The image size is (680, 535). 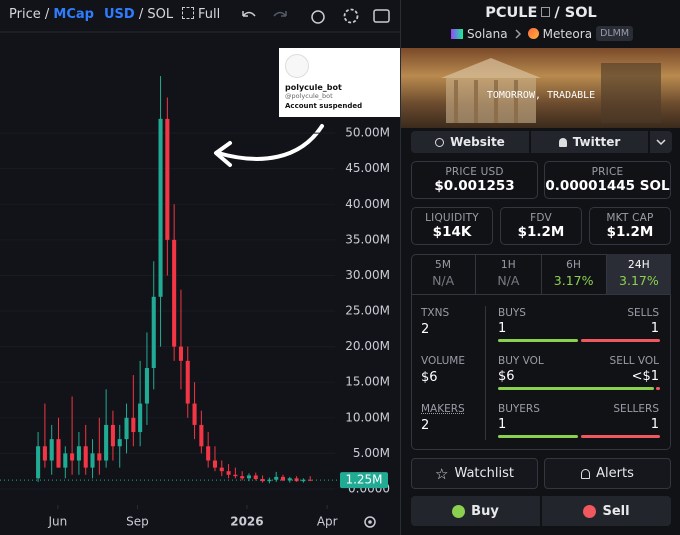 What do you see at coordinates (201, 14) in the screenshot?
I see `fullscreen-button: Full` at bounding box center [201, 14].